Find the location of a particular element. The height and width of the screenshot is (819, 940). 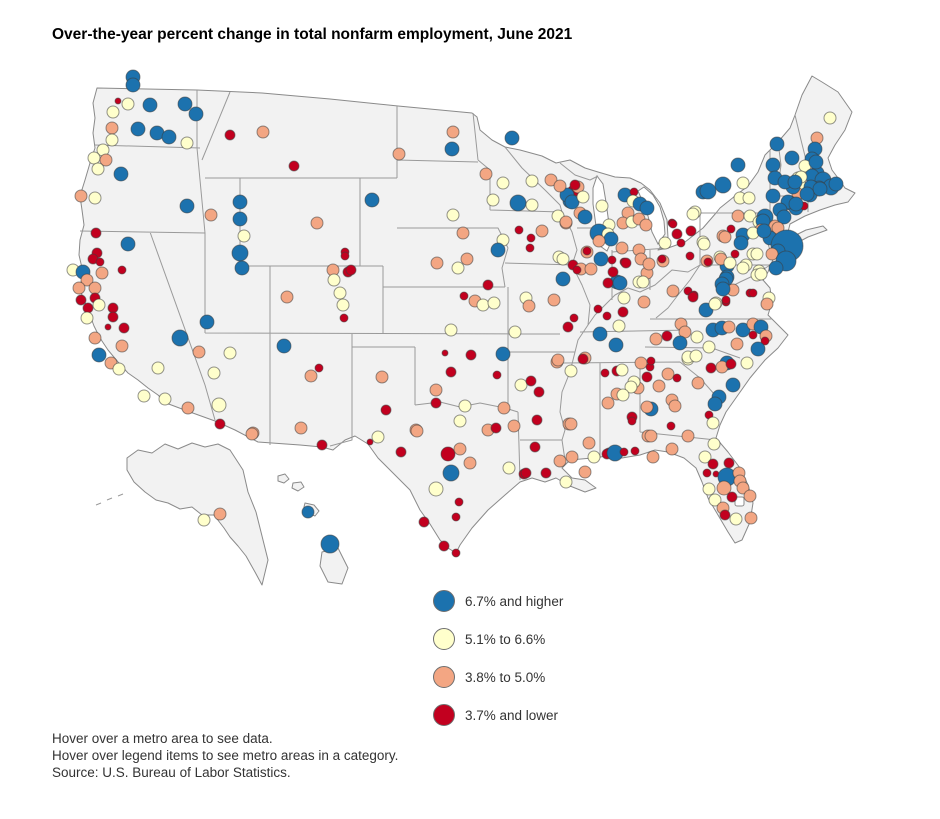

legend-item-0: 6.7% and higher is located at coordinates (498, 601).